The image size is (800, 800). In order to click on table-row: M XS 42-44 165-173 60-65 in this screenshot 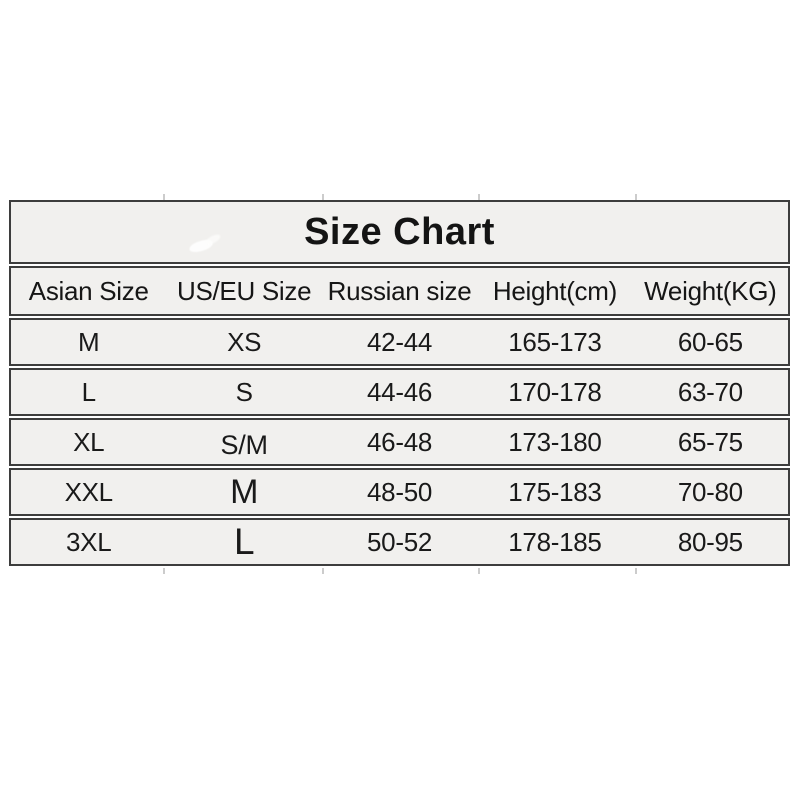, I will do `click(399, 342)`.